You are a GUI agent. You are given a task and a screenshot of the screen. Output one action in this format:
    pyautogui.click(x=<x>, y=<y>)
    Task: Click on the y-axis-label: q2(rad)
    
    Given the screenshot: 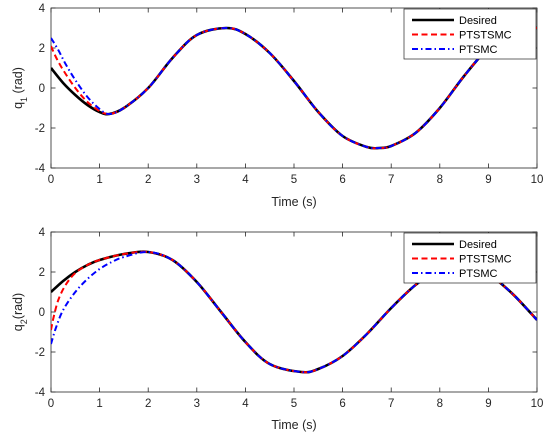 What is the action you would take?
    pyautogui.click(x=20, y=312)
    